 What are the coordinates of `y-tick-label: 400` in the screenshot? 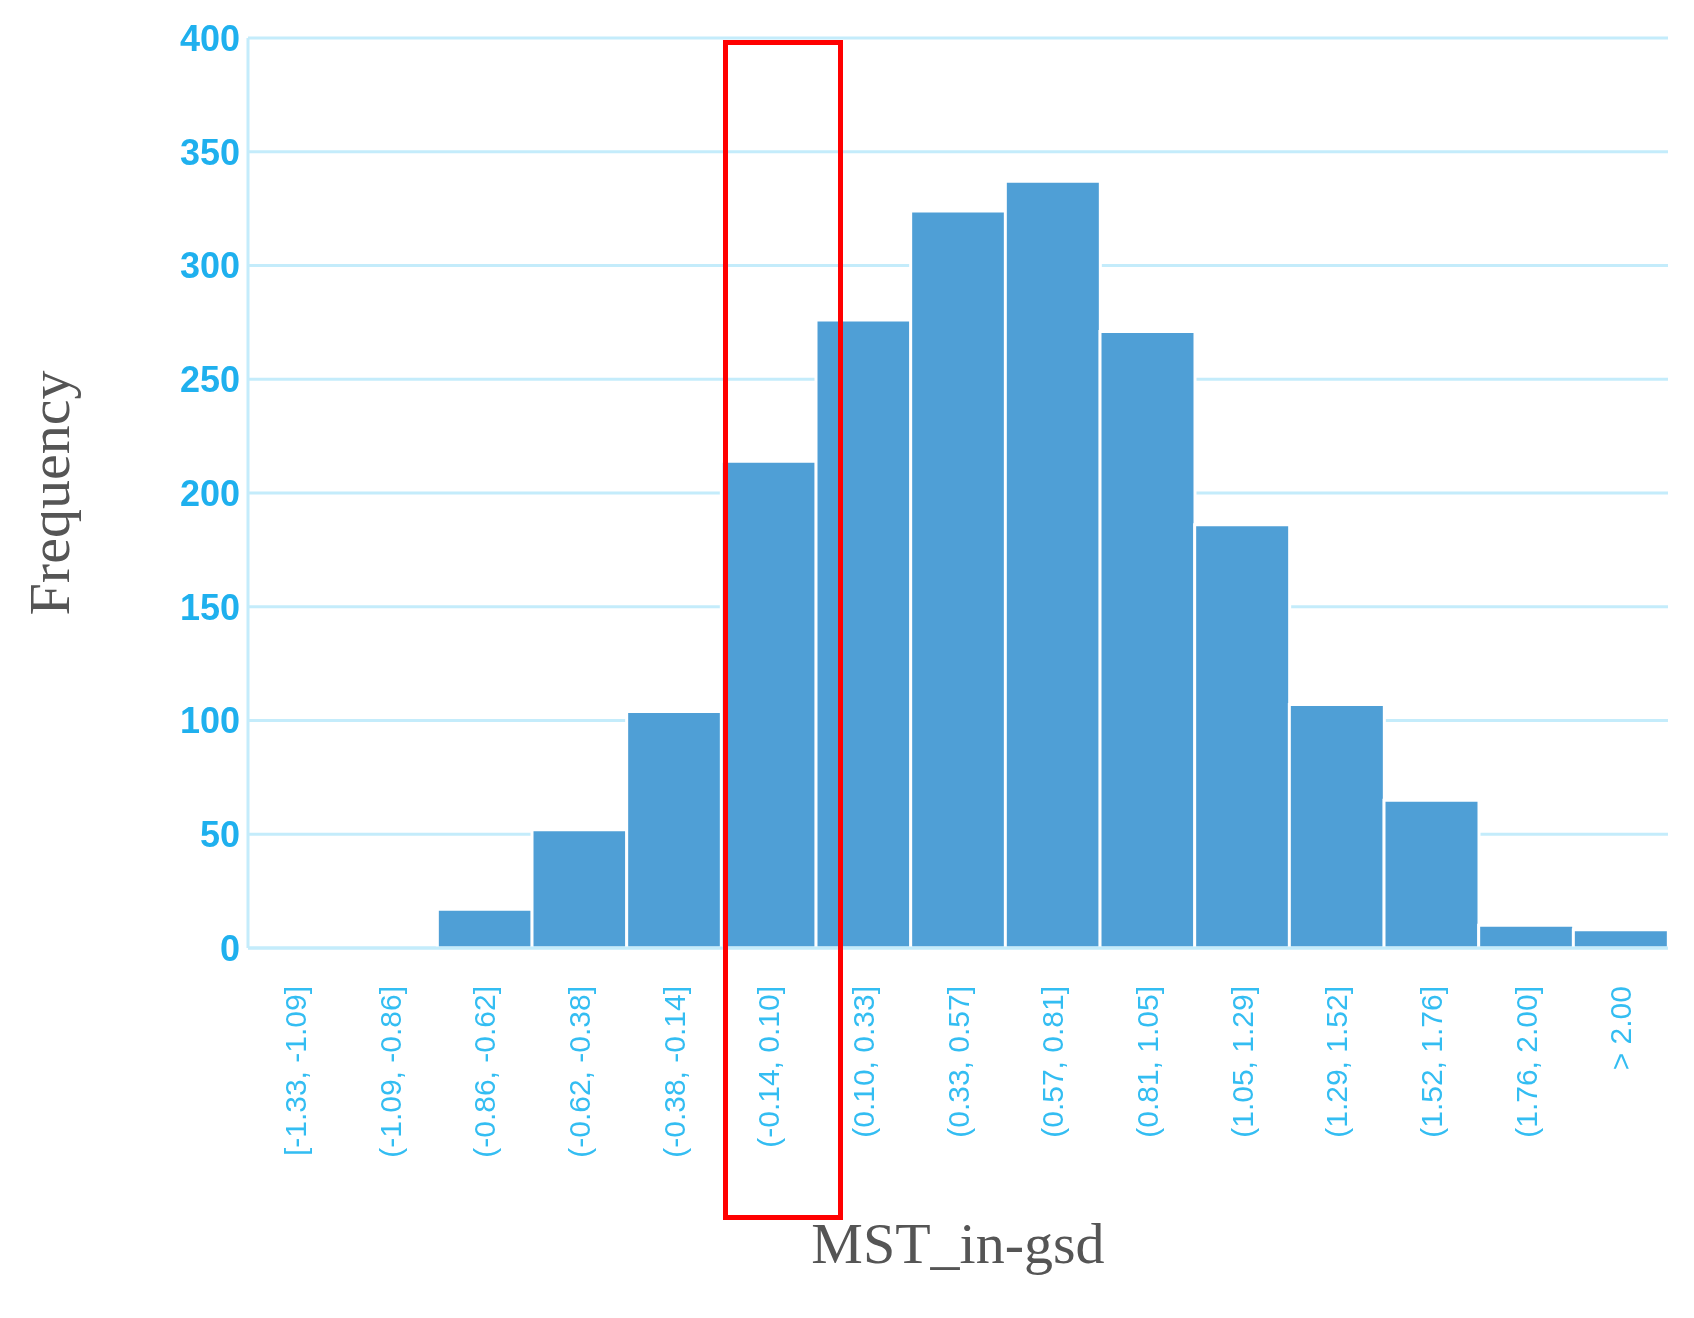 It's located at (209, 38).